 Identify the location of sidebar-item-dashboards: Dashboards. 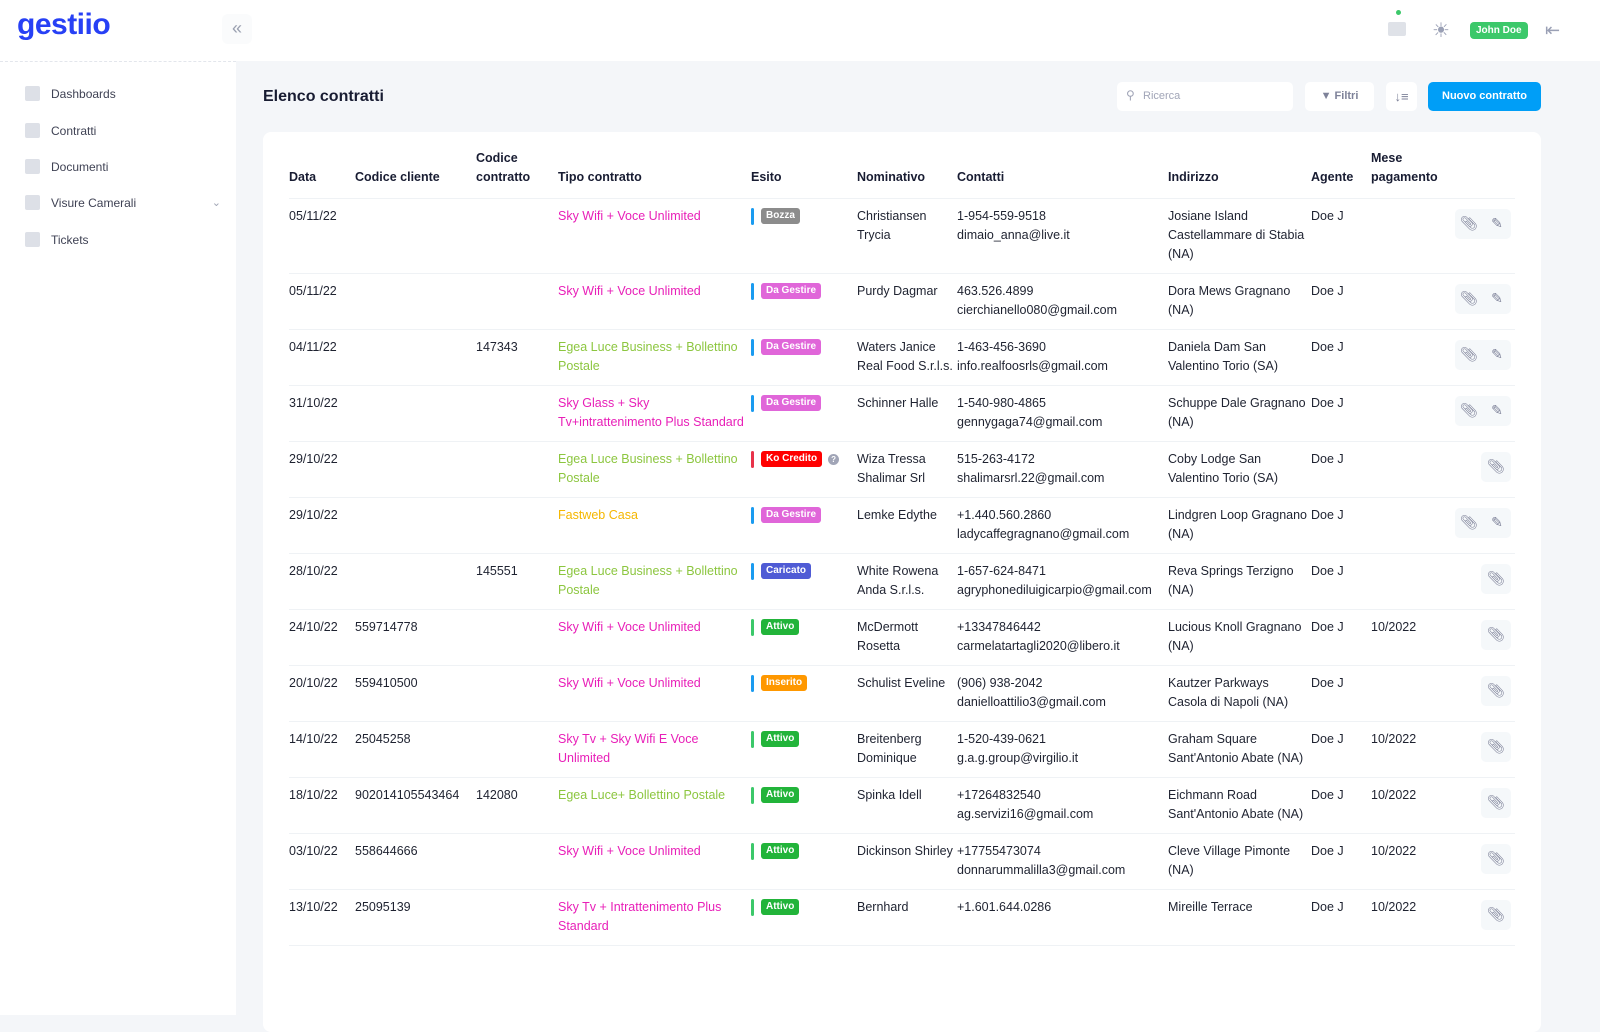
(123, 93).